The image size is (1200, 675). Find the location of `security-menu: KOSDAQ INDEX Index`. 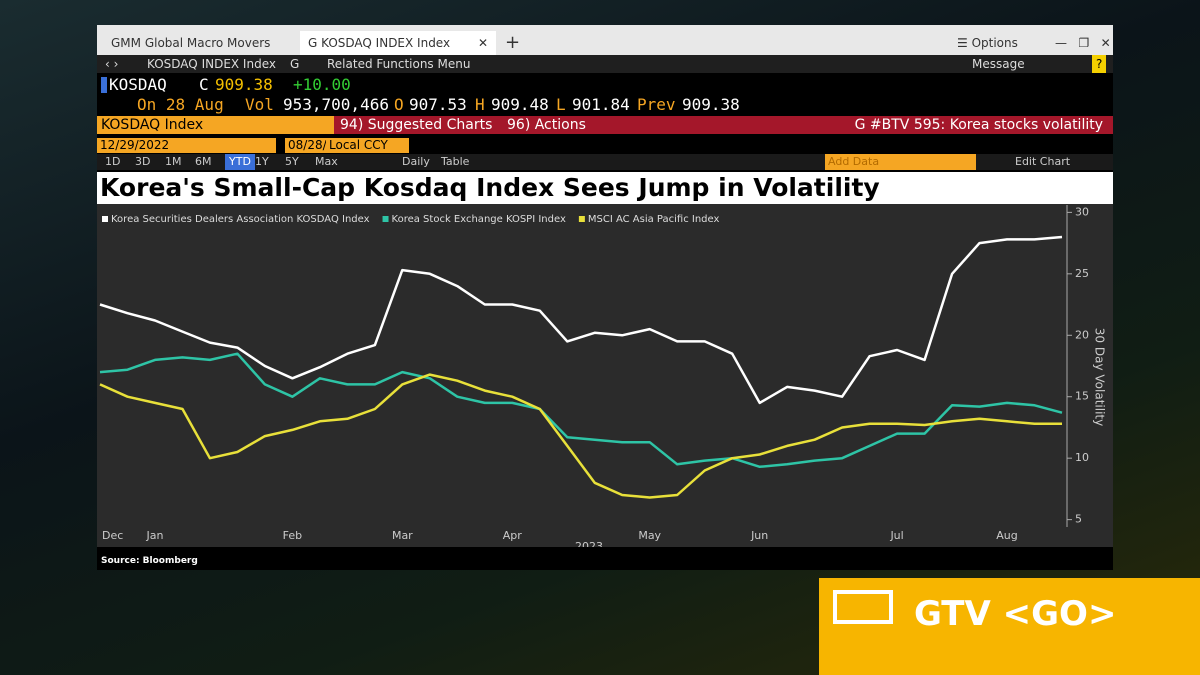

security-menu: KOSDAQ INDEX Index is located at coordinates (211, 64).